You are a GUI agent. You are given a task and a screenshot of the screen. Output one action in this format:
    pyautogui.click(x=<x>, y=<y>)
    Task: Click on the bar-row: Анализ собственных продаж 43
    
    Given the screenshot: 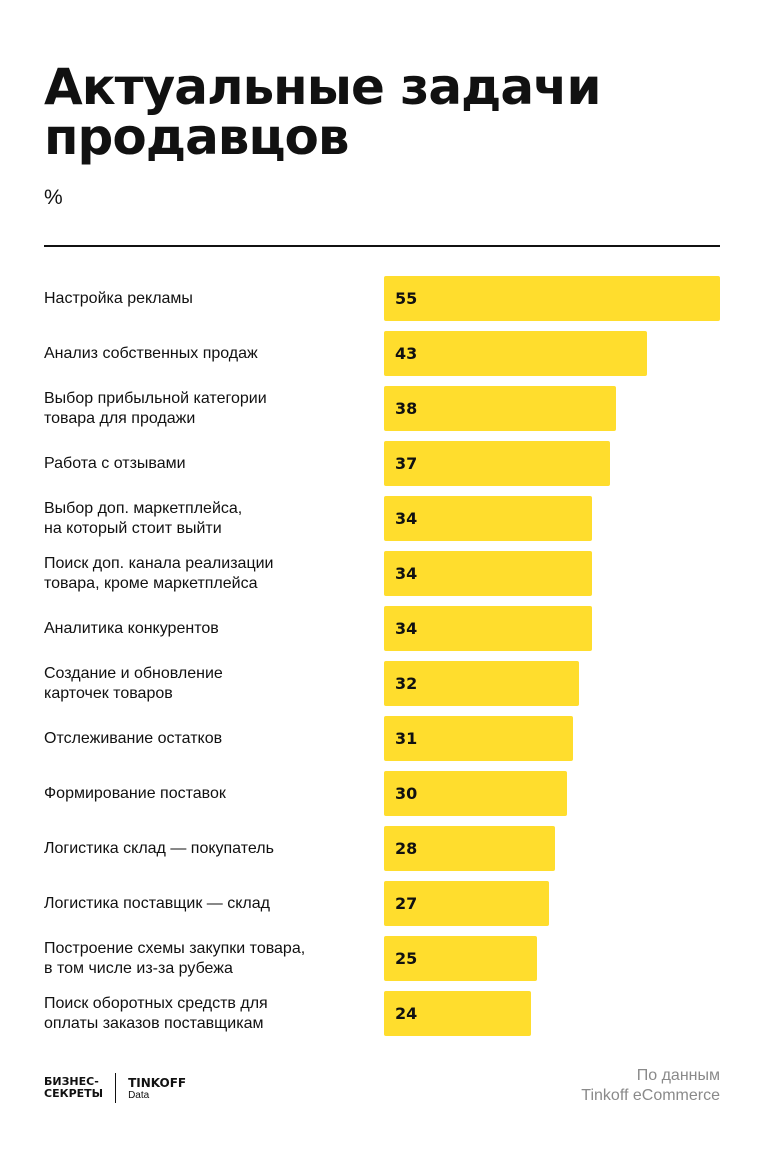 What is the action you would take?
    pyautogui.click(x=382, y=353)
    